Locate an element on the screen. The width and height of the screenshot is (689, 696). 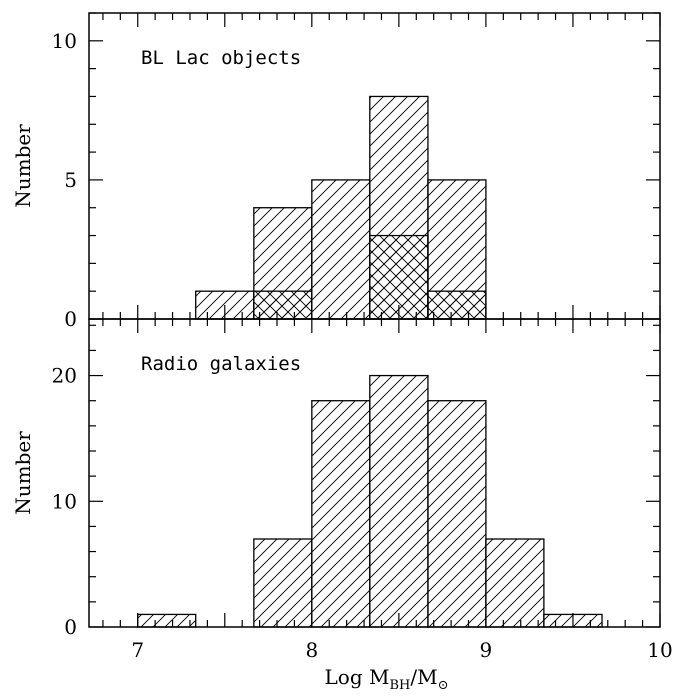
x-axis-label-mid: /M is located at coordinates (423, 677).